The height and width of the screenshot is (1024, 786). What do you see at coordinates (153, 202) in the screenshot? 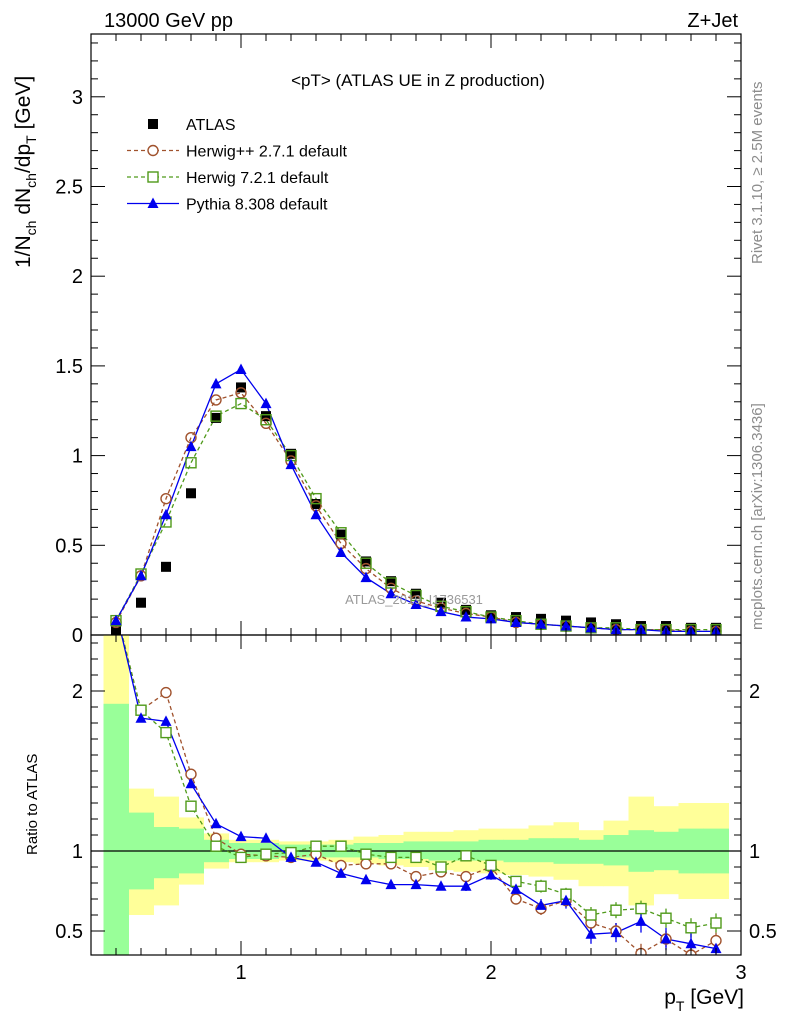
I see `legend-marker-pythia` at bounding box center [153, 202].